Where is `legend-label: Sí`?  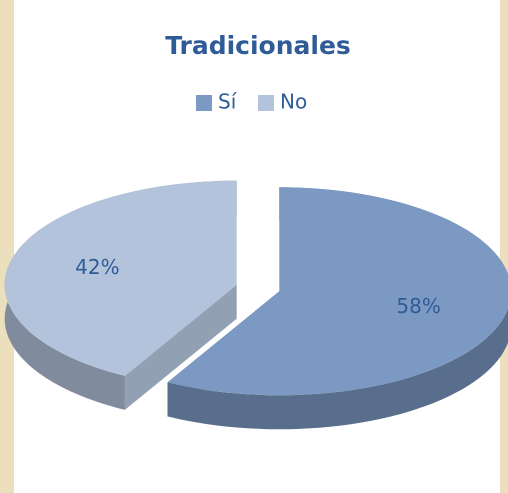
legend-label: Sí is located at coordinates (228, 102).